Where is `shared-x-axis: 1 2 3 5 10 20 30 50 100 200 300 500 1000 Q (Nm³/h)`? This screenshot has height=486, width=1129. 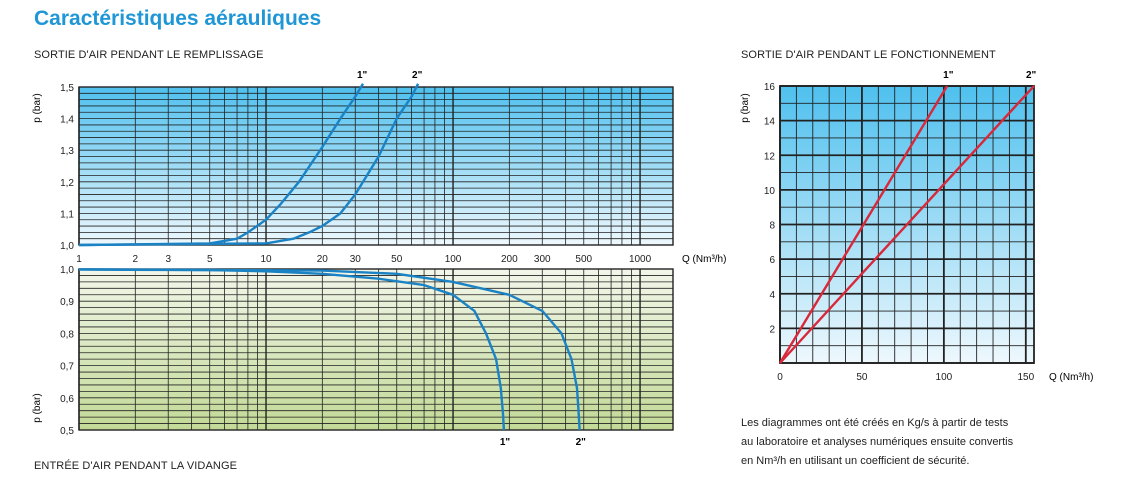 shared-x-axis: 1 2 3 5 10 20 30 50 100 200 300 500 1000 Q (Nm³/h) is located at coordinates (401, 259).